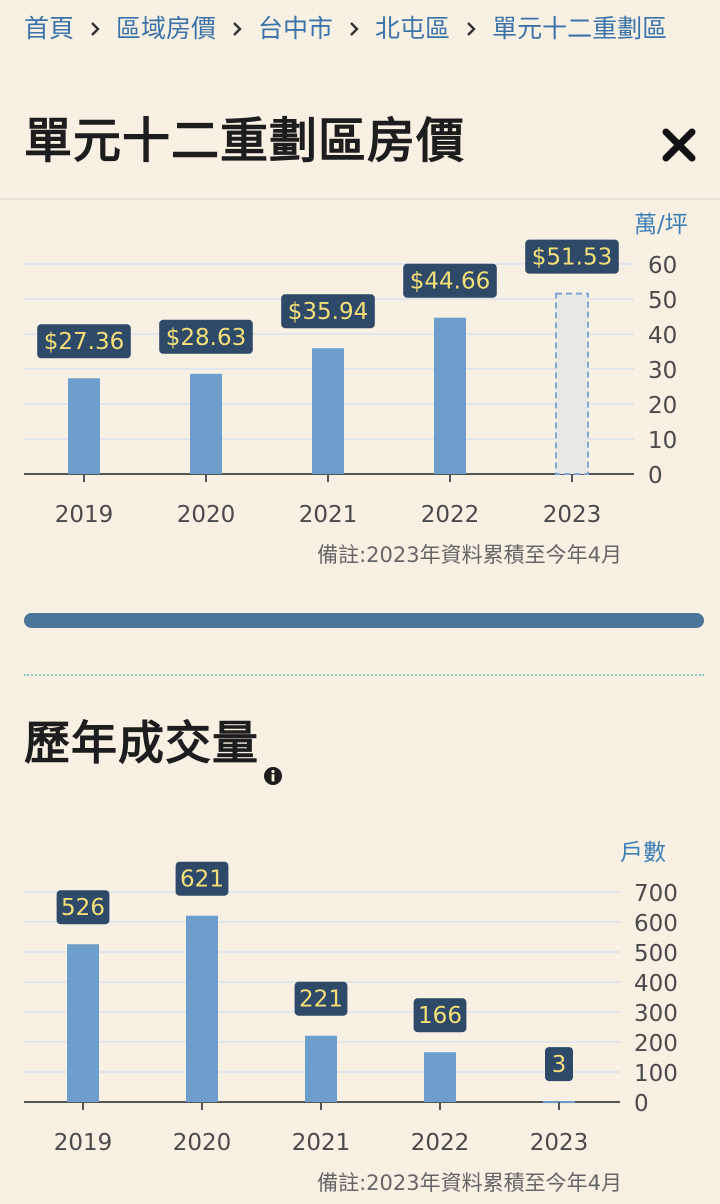 The width and height of the screenshot is (720, 1204). What do you see at coordinates (245, 141) in the screenshot?
I see `page-title: 單元十二重劃區房價` at bounding box center [245, 141].